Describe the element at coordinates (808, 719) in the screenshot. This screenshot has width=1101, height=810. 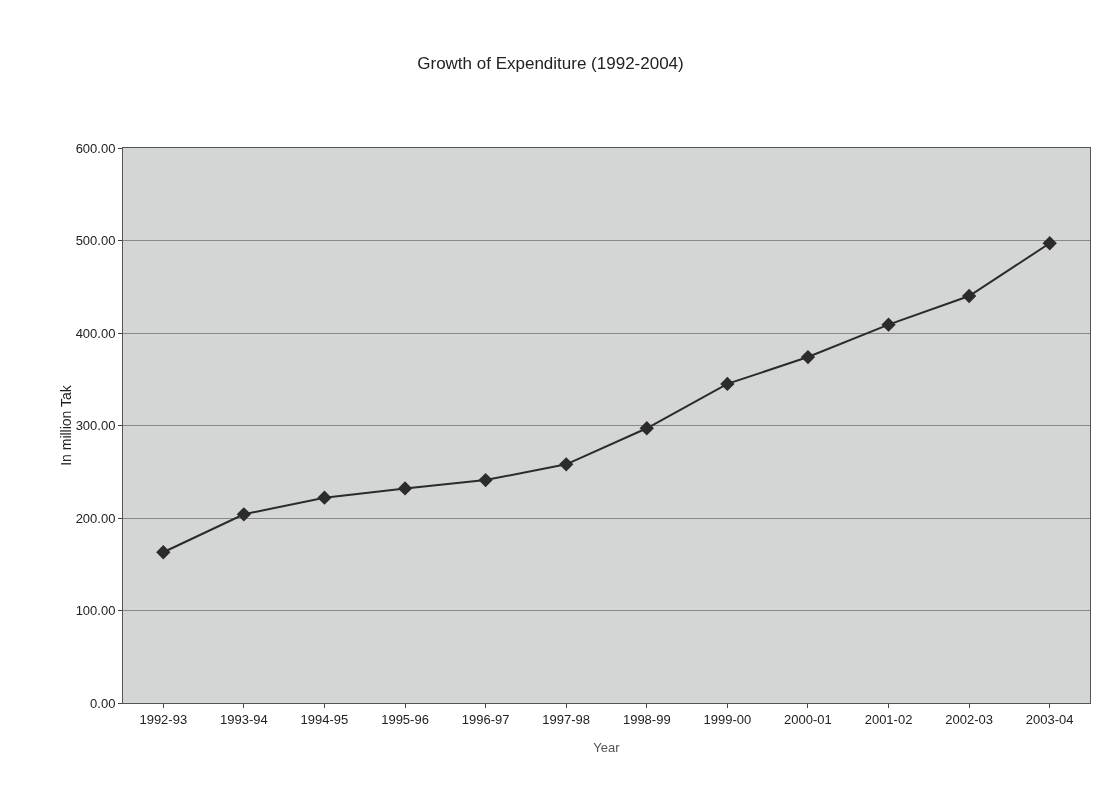
I see `x-tick-label: 2000-01` at that location.